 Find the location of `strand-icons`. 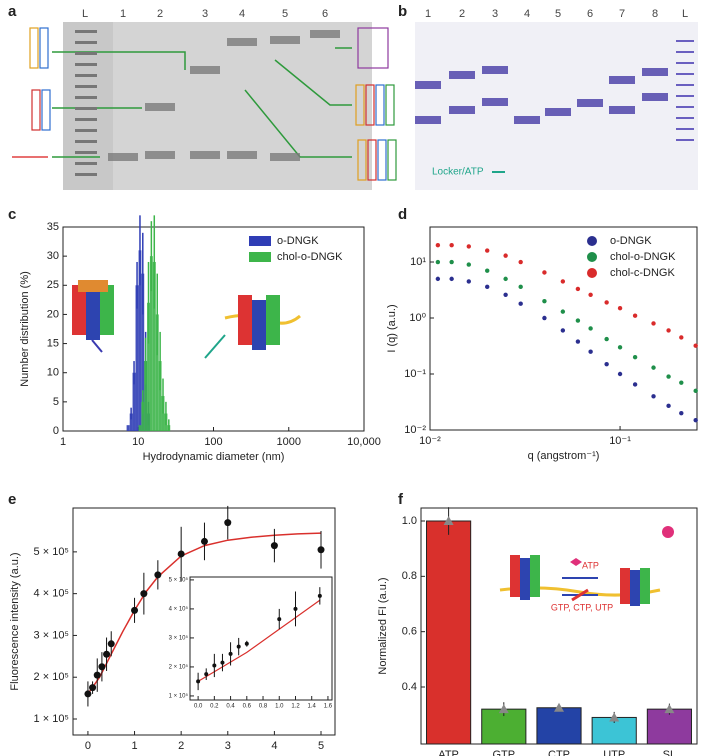

strand-icons is located at coordinates (213, 104).